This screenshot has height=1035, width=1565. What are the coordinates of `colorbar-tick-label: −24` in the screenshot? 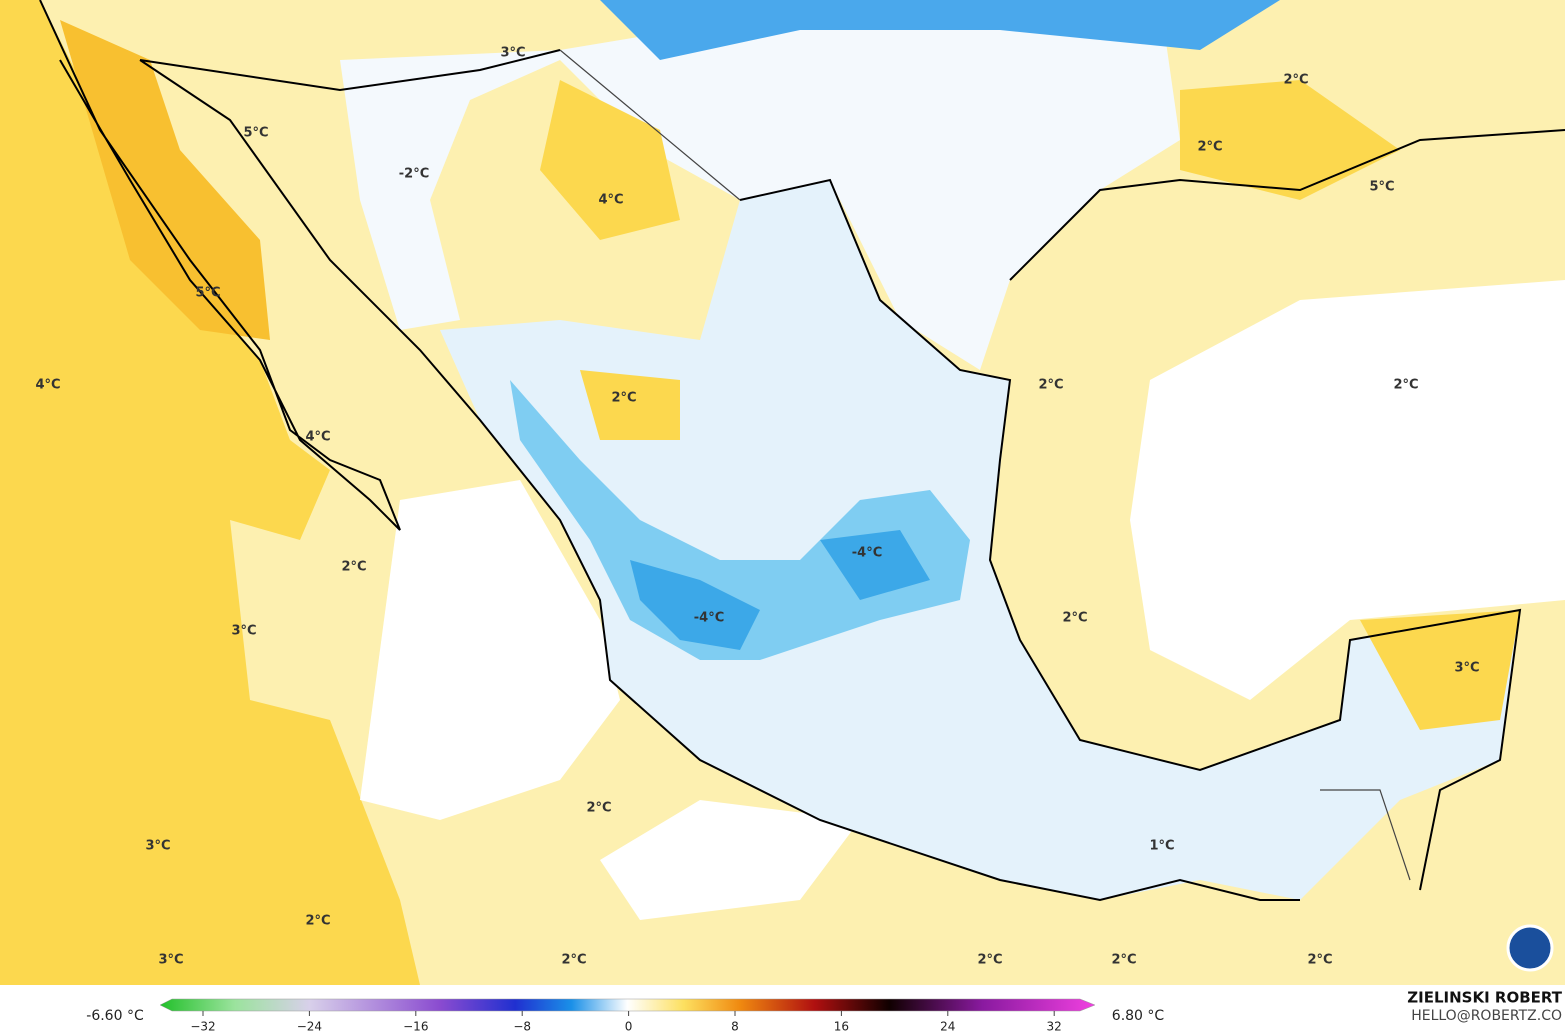 It's located at (309, 1027).